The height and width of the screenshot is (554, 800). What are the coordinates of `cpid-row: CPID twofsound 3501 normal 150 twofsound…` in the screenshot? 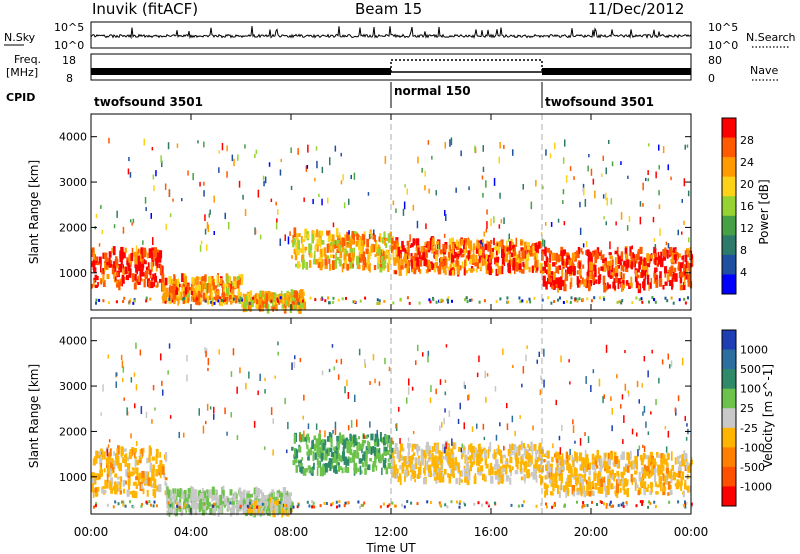 It's located at (330, 95).